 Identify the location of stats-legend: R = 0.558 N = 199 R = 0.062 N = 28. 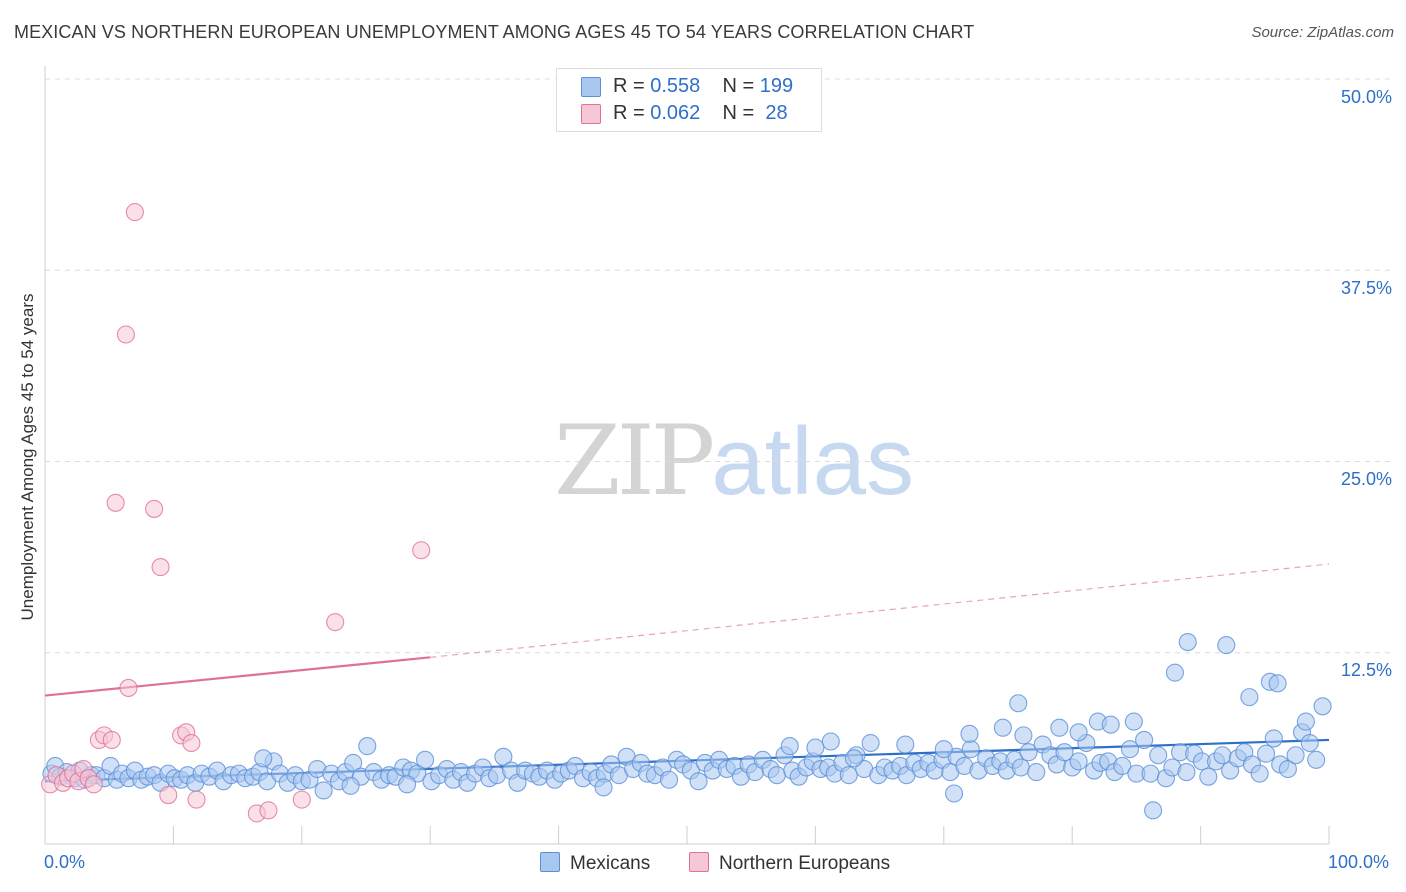
(689, 100).